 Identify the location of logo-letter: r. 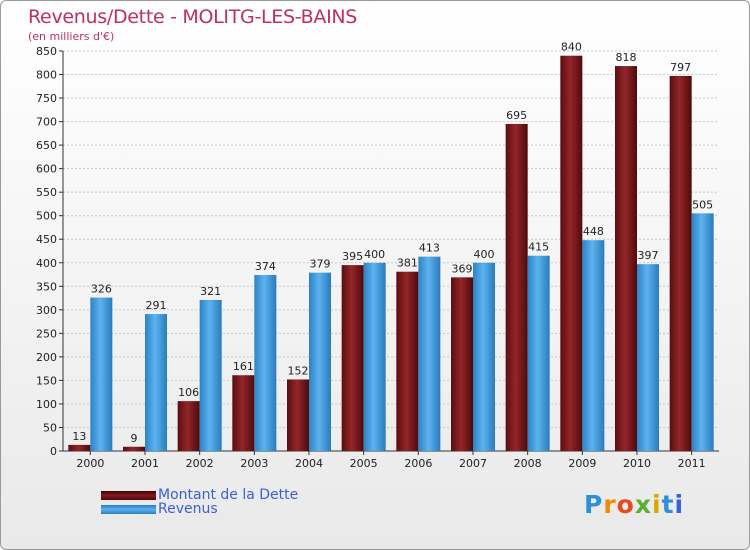
(610, 504).